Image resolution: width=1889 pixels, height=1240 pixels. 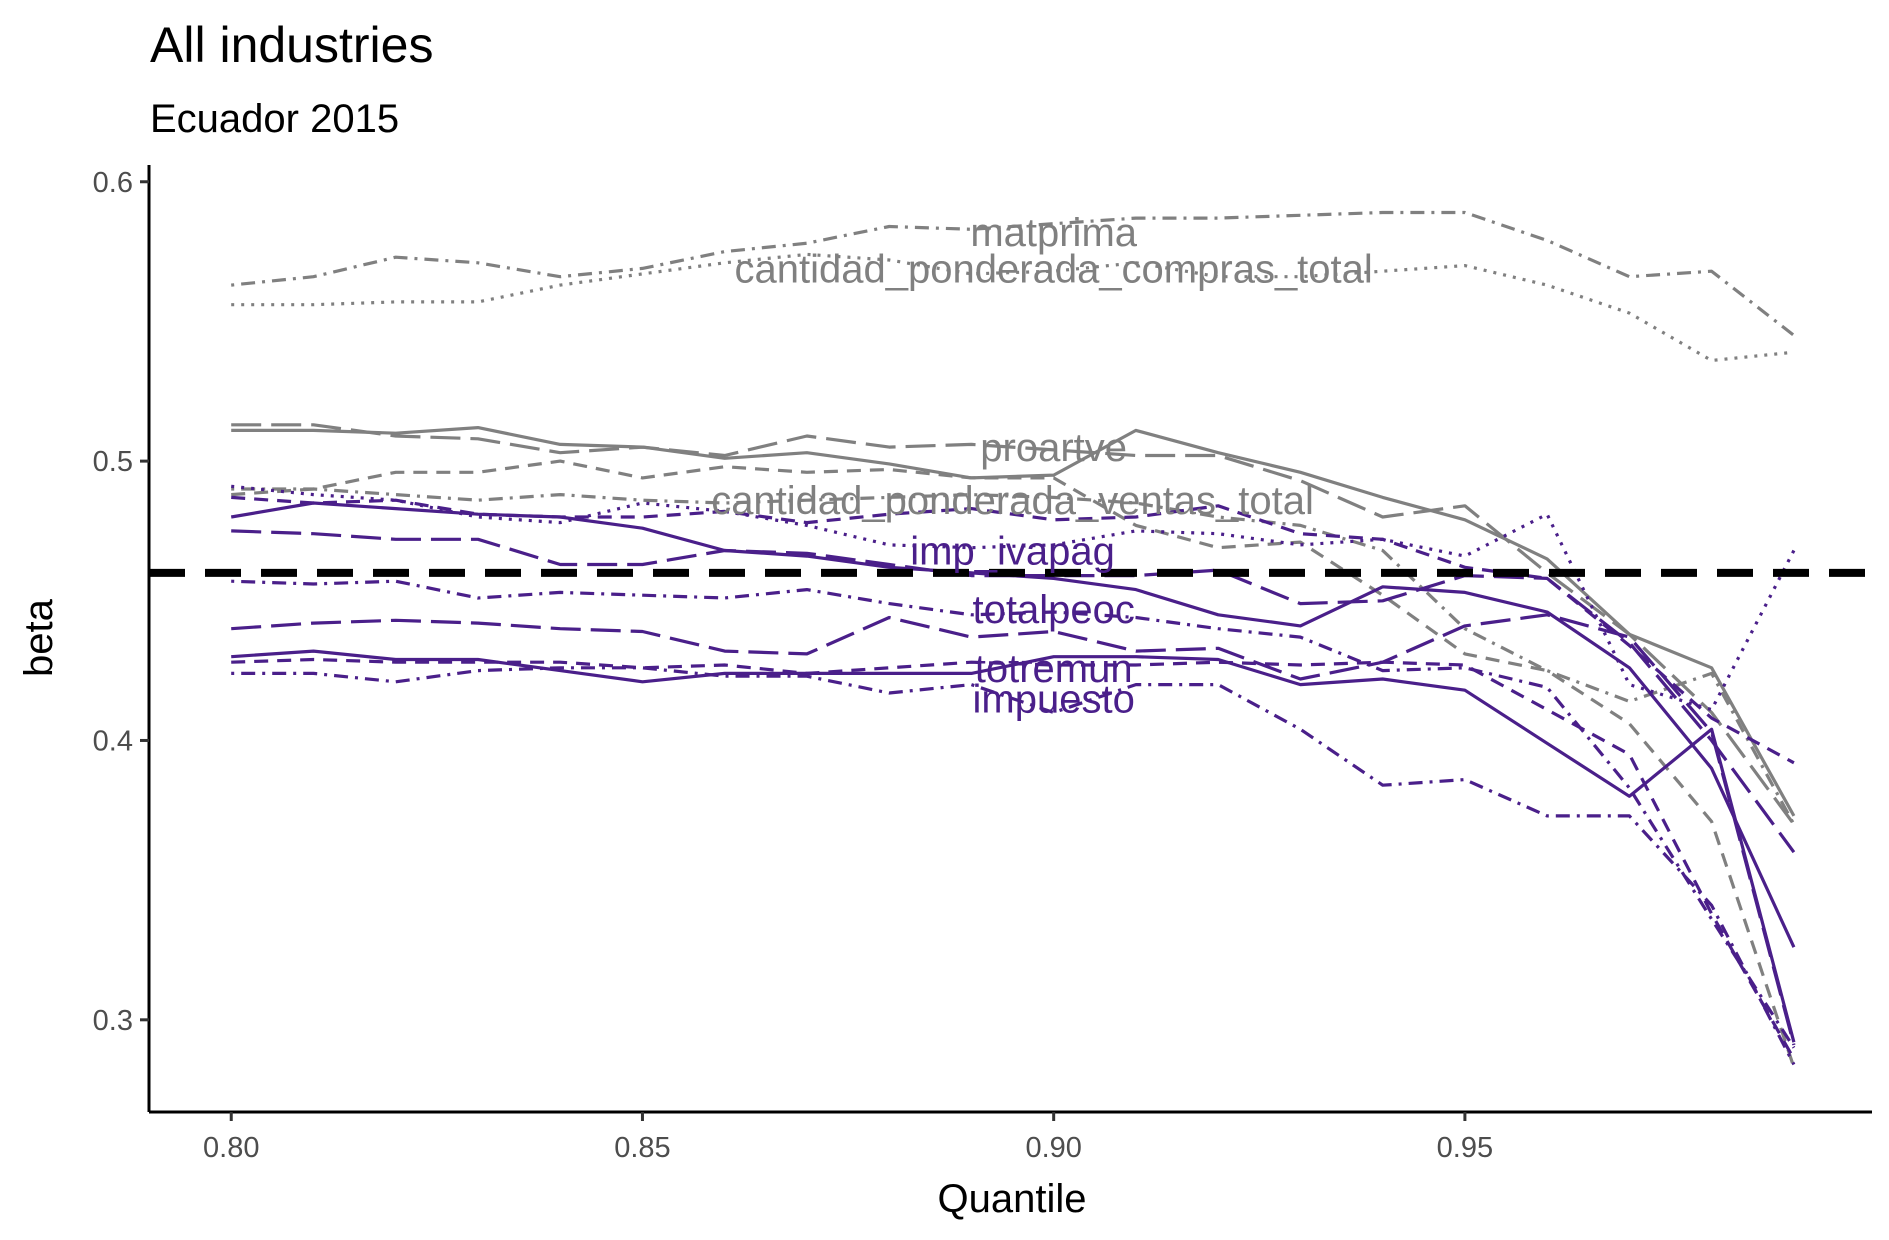 I want to click on chart-title: All industries, so click(x=291, y=45).